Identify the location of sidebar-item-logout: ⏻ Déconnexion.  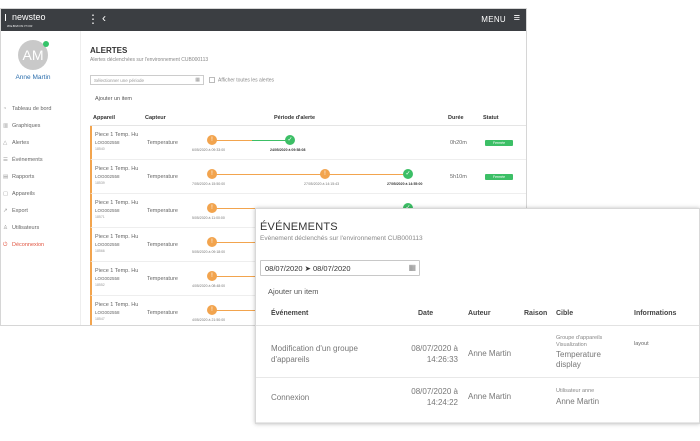
(23, 245).